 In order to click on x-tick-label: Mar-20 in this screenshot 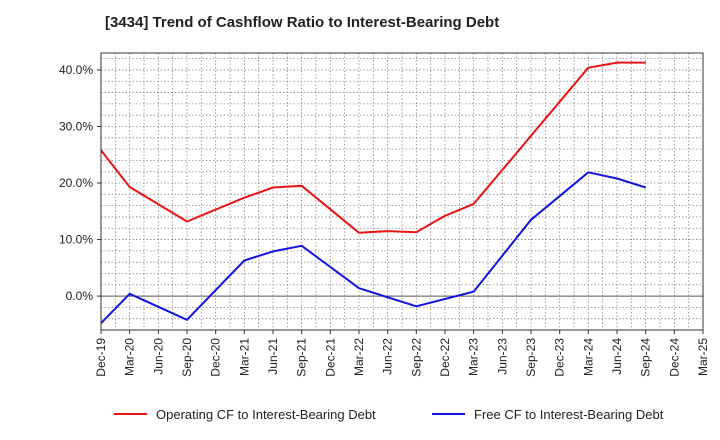, I will do `click(130, 357)`.